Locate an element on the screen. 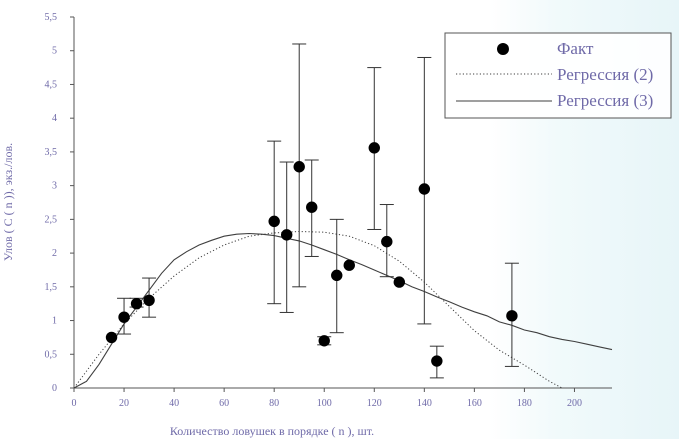  legend-fact-label: Факт is located at coordinates (575, 48).